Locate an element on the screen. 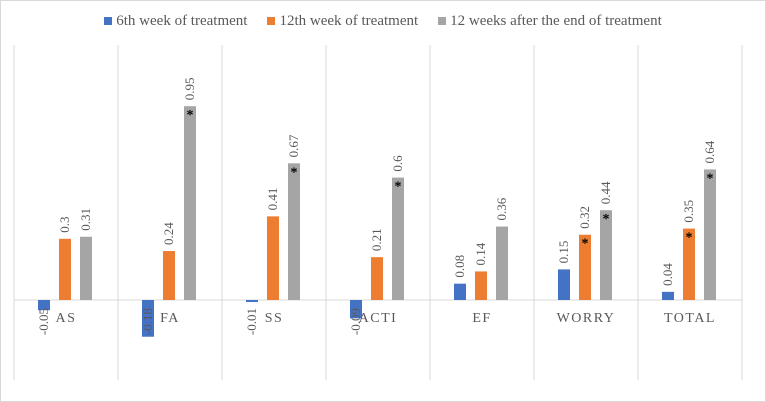 This screenshot has width=766, height=402. data-label: 0.14 is located at coordinates (480, 253).